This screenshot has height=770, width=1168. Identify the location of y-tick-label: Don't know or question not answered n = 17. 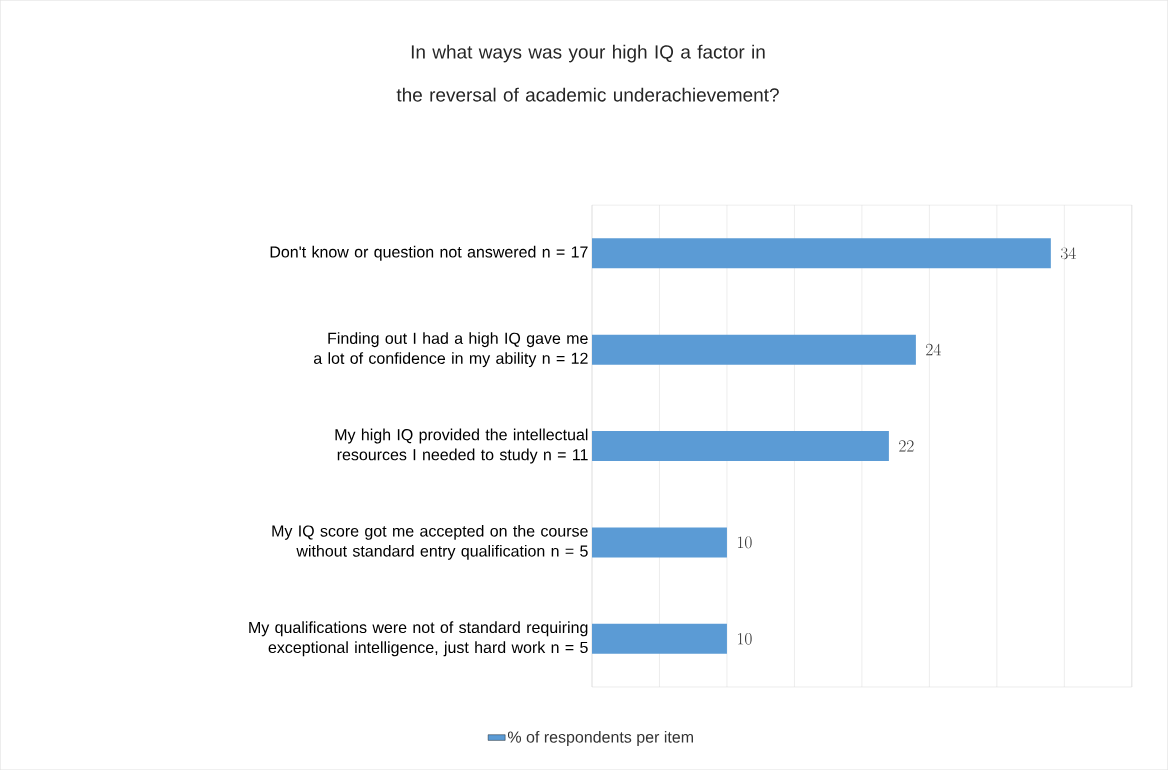
(429, 253).